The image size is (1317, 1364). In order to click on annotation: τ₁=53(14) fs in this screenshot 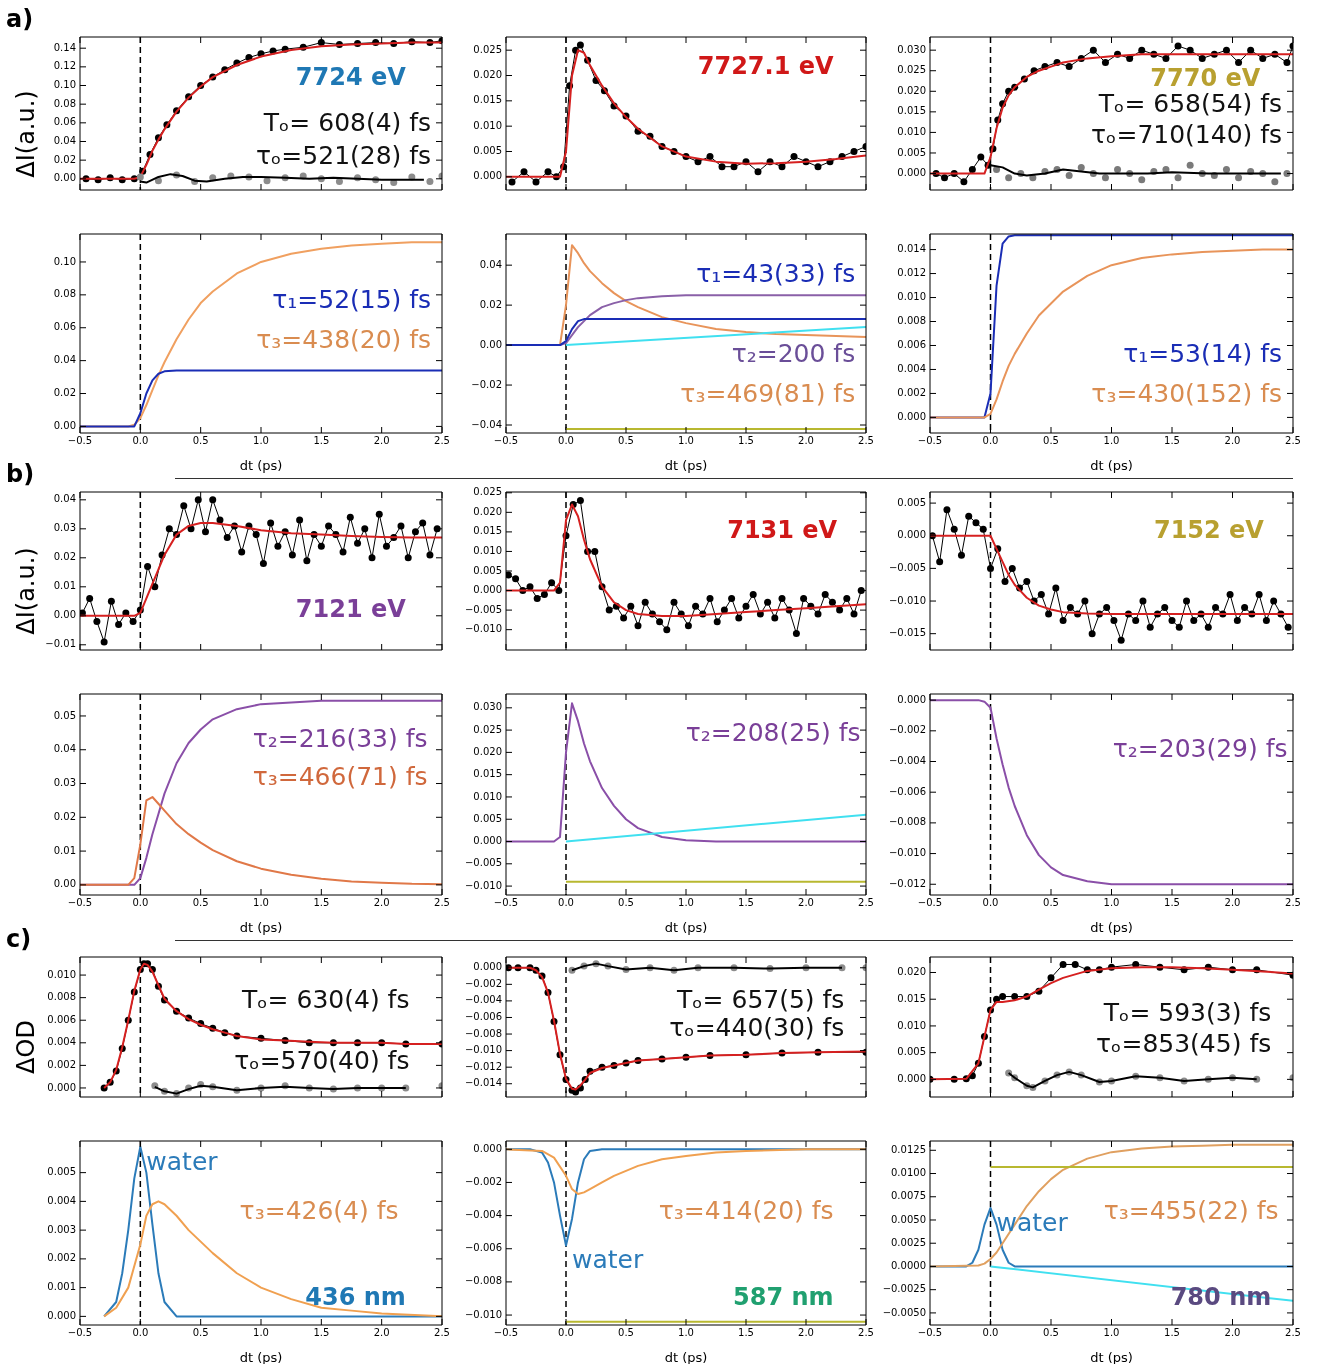, I will do `click(1203, 353)`.